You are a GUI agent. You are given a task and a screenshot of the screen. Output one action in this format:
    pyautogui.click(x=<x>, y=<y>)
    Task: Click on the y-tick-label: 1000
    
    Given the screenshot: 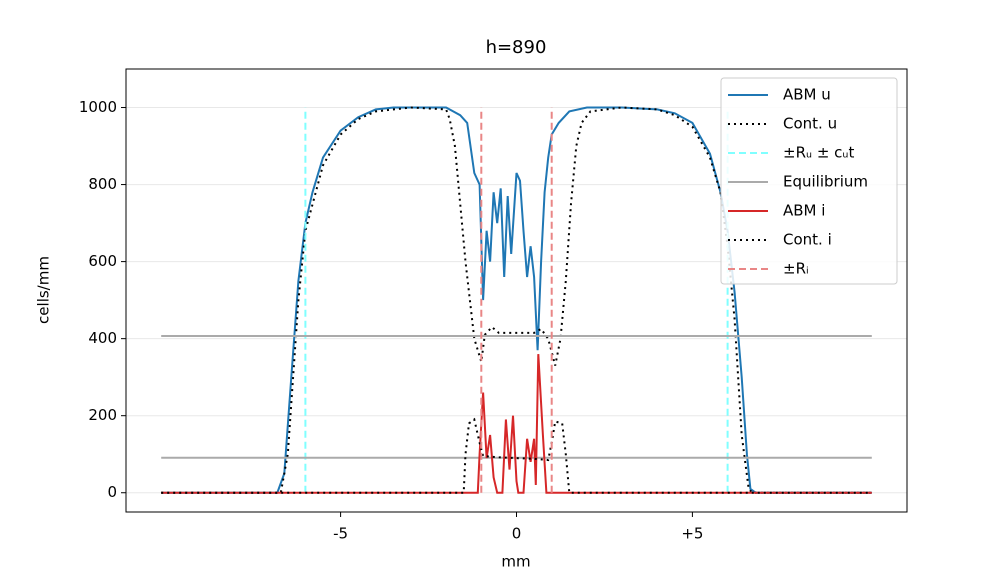 What is the action you would take?
    pyautogui.click(x=98, y=107)
    